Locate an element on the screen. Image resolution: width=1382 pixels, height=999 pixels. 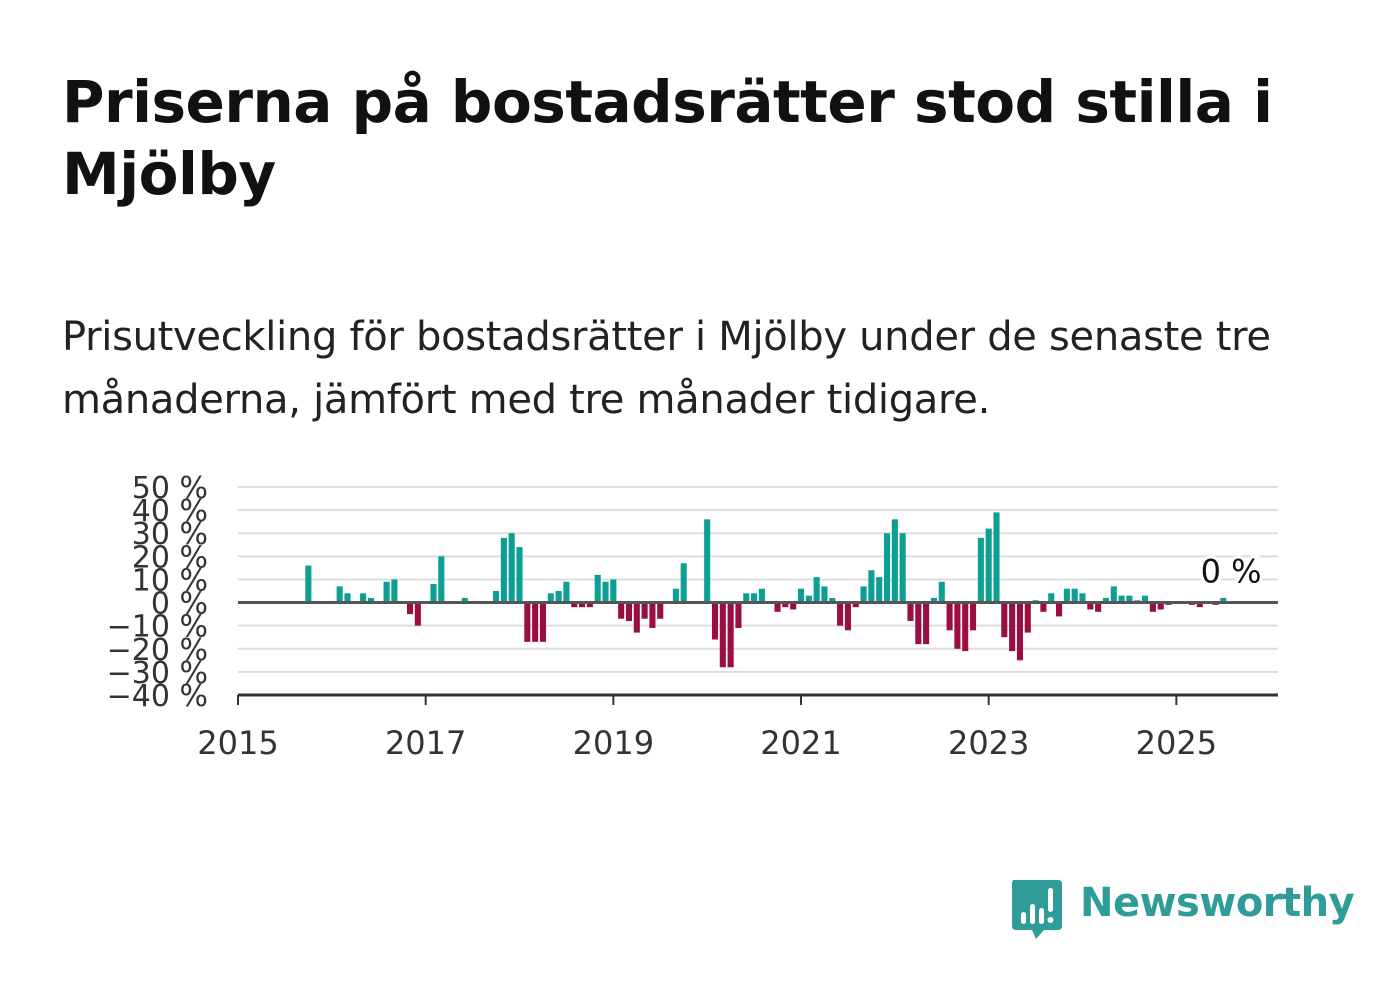
x-tick-label: 2023 is located at coordinates (988, 743).